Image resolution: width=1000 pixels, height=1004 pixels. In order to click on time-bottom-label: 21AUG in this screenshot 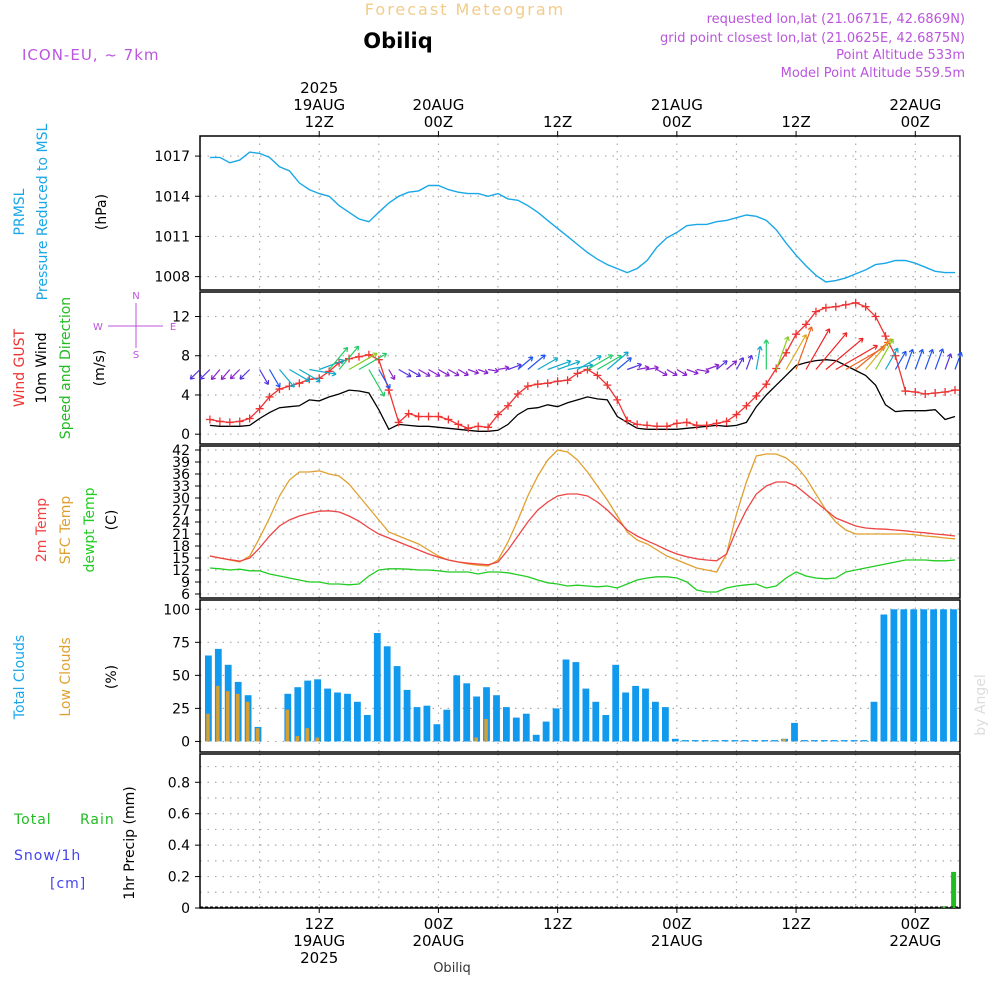, I will do `click(677, 941)`.